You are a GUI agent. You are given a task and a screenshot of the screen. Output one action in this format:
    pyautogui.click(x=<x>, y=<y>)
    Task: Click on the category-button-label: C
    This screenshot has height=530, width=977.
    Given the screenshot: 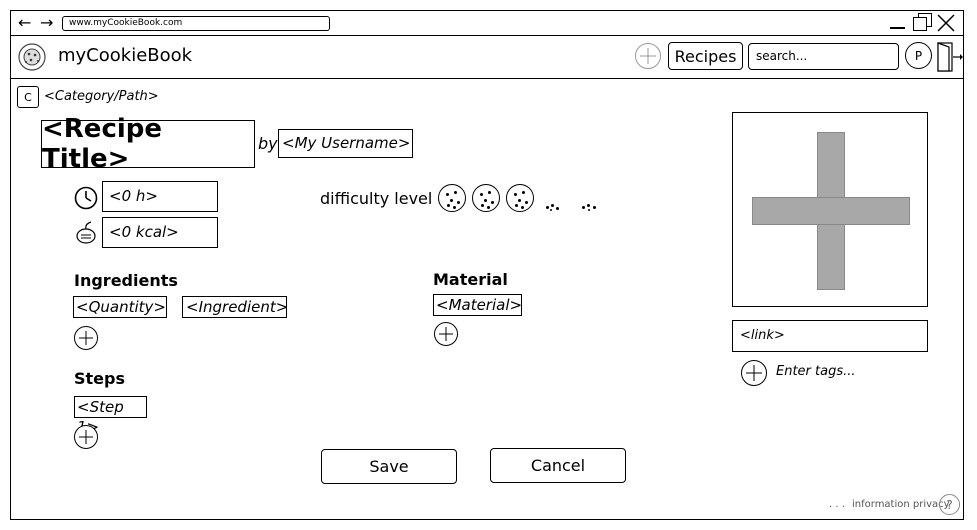 What is the action you would take?
    pyautogui.click(x=28, y=97)
    